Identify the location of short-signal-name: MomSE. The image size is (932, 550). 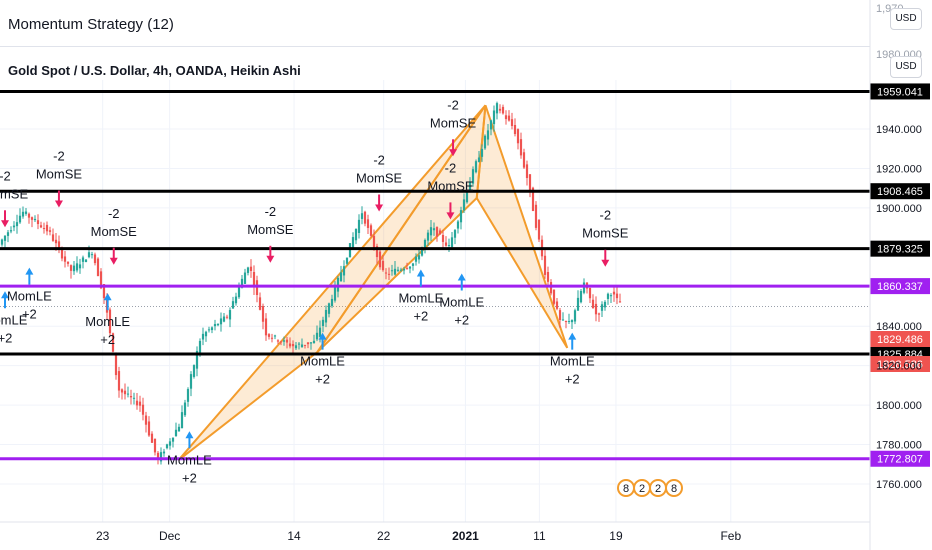
(270, 229).